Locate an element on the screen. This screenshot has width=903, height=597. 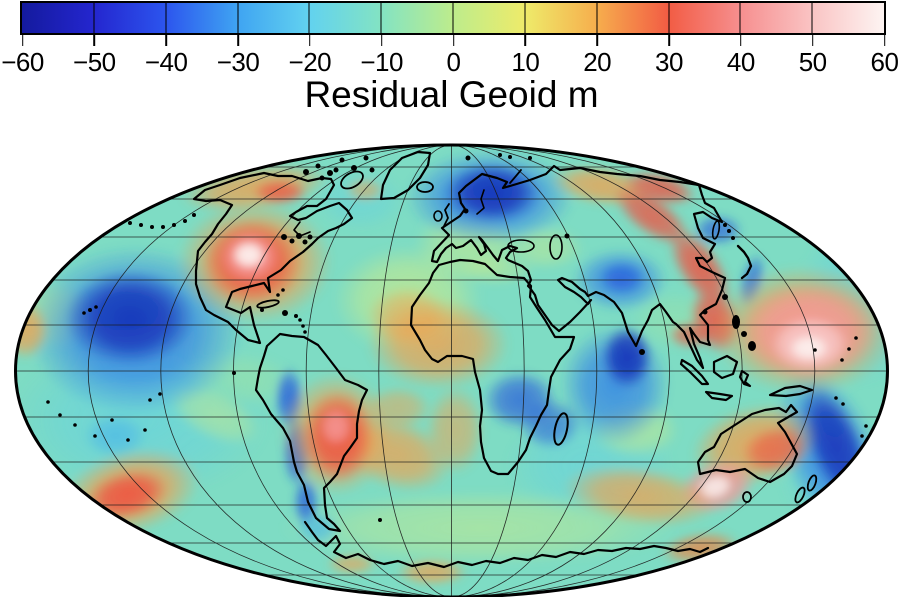
coastline-new-guinea is located at coordinates (791, 391).